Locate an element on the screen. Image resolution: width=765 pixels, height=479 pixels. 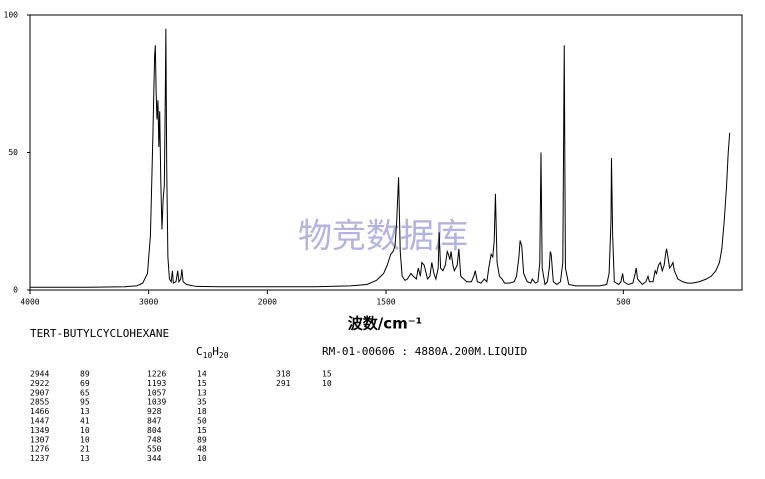
peak-wavenumber: 1307 is located at coordinates (39, 439).